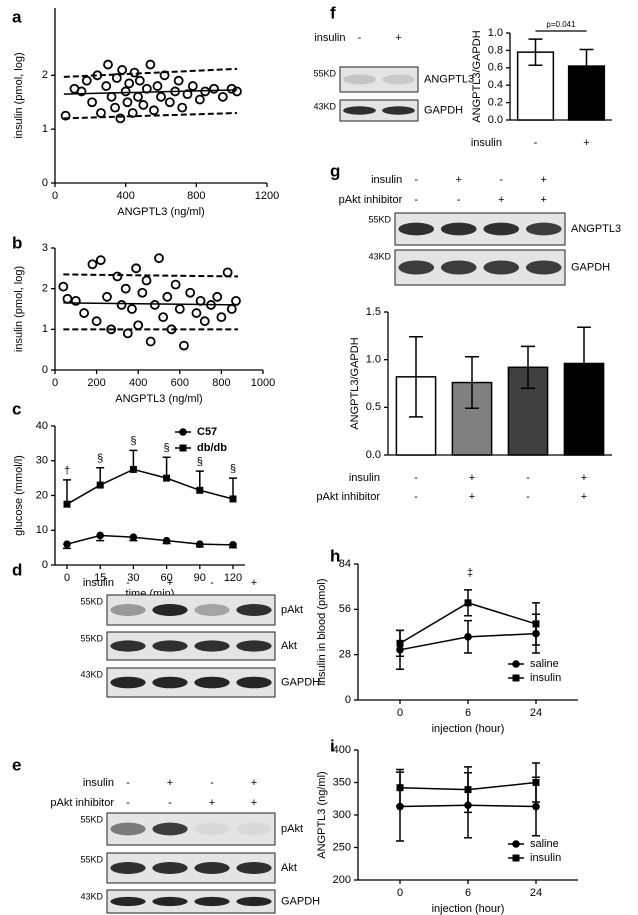 This screenshot has width=638, height=915. What do you see at coordinates (379, 110) in the screenshot?
I see `blot-strip` at bounding box center [379, 110].